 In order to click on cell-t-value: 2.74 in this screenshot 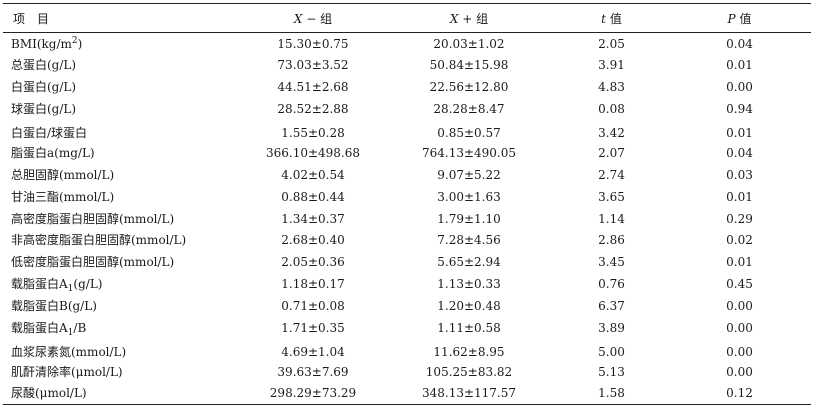, I will do `click(611, 174)`.